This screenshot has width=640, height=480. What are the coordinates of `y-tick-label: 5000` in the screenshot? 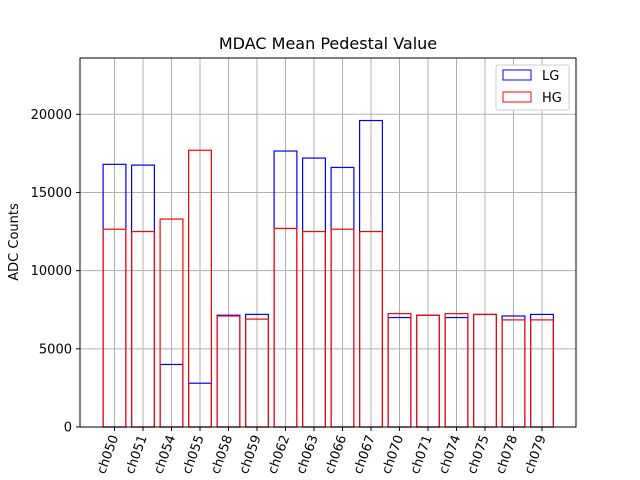 It's located at (55, 349).